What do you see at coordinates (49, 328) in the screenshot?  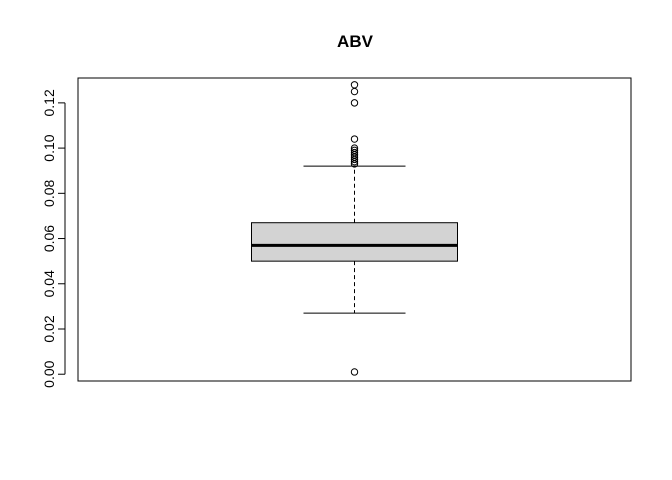 I see `y-tick-label: 0.02` at bounding box center [49, 328].